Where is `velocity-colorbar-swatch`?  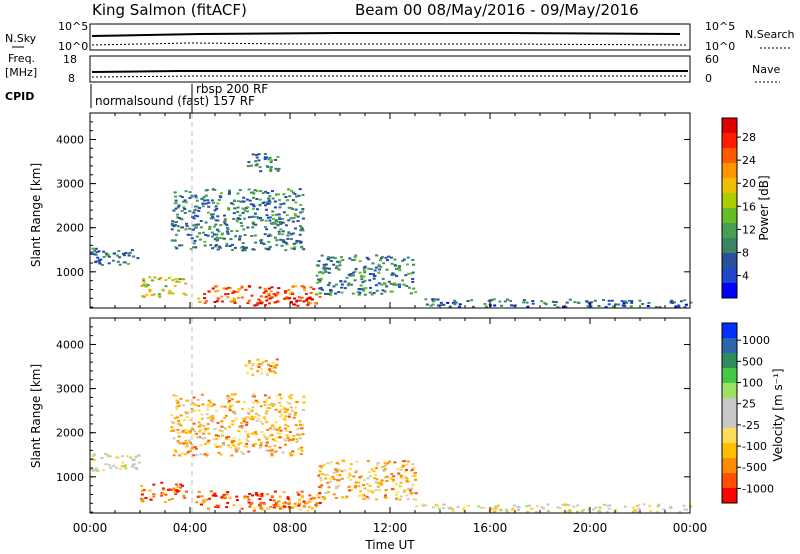
velocity-colorbar-swatch is located at coordinates (729, 405).